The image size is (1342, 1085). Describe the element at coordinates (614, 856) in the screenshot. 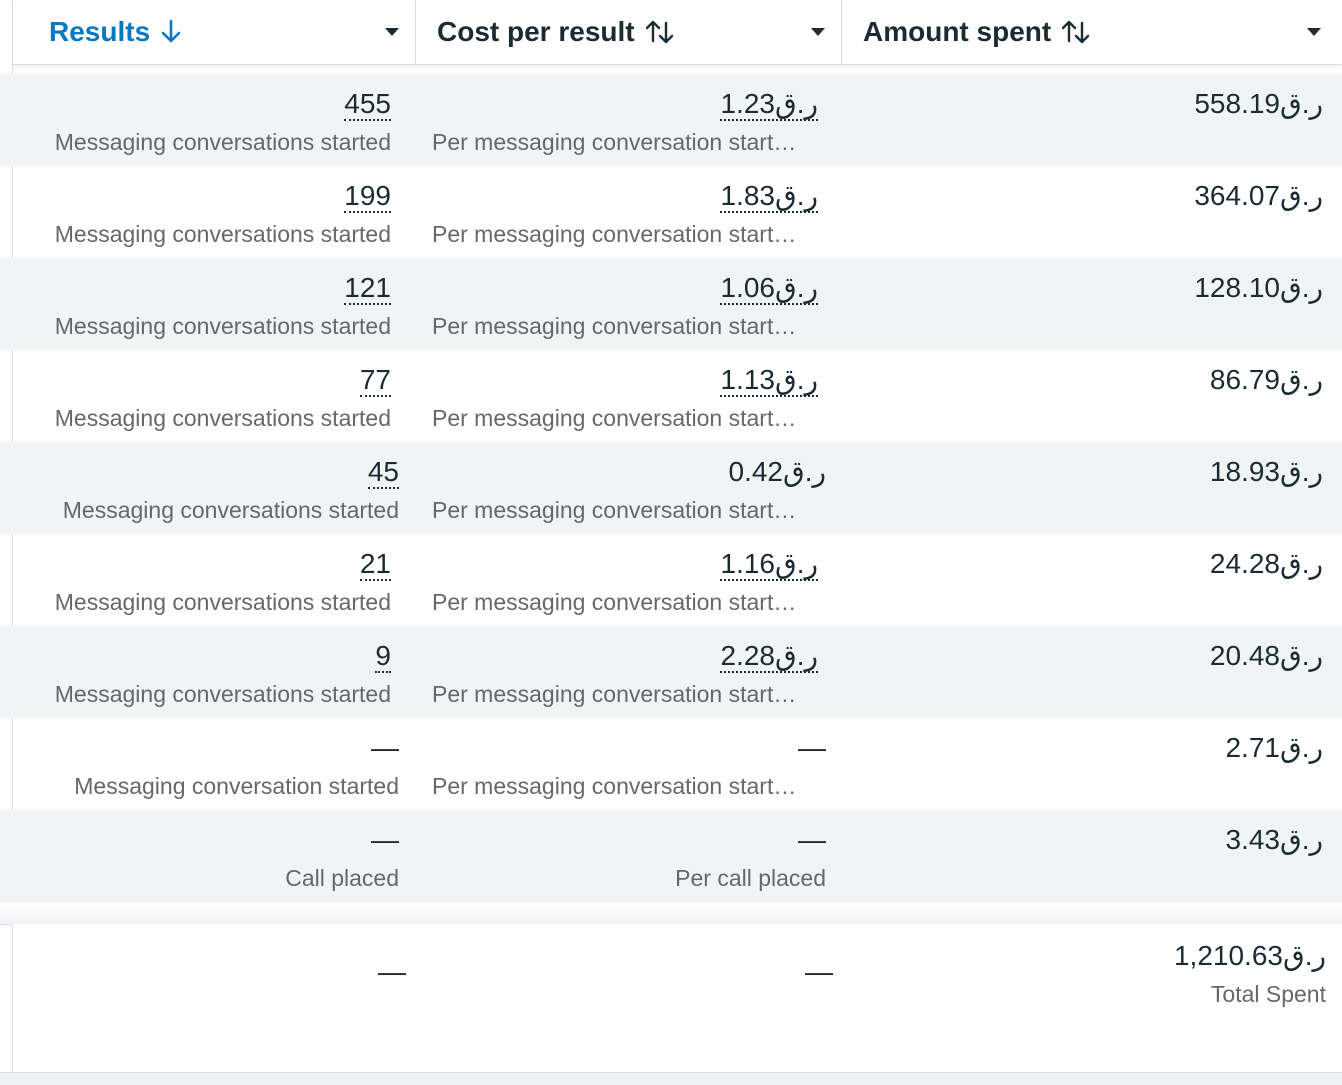

I see `cost-per-result-cell: — Per call placed` at that location.